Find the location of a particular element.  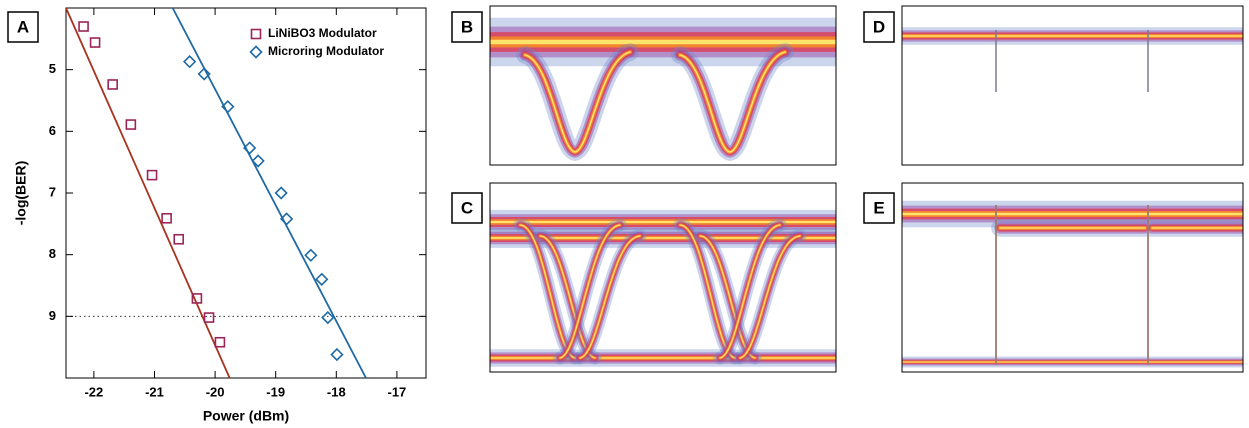

x-tick-label: -21 is located at coordinates (154, 391).